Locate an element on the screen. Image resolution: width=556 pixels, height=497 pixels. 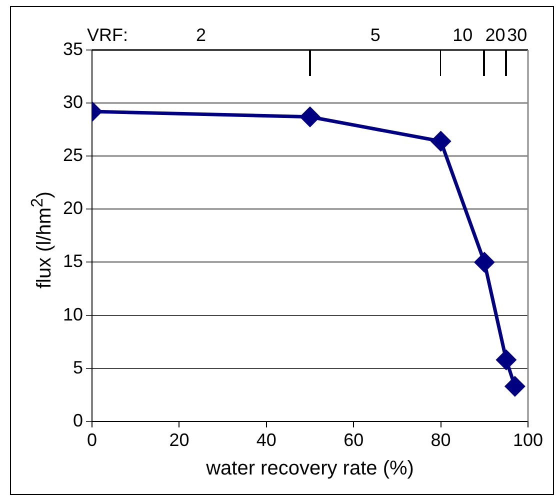
y-tick-label: 30 is located at coordinates (73, 102).